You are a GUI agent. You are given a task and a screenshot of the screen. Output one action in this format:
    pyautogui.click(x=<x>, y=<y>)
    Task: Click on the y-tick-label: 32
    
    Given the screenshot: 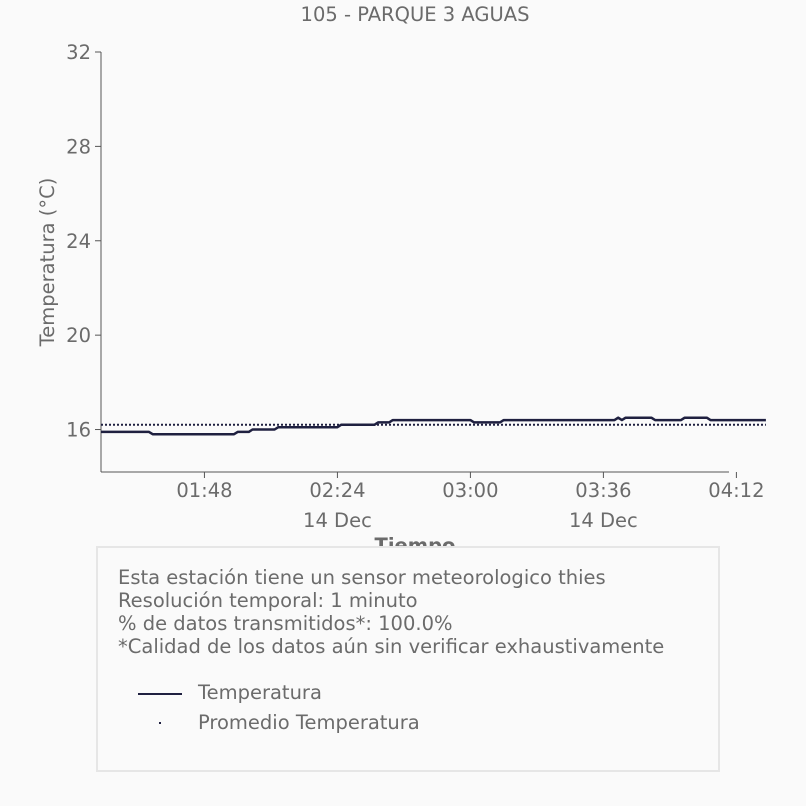 What is the action you would take?
    pyautogui.click(x=78, y=52)
    